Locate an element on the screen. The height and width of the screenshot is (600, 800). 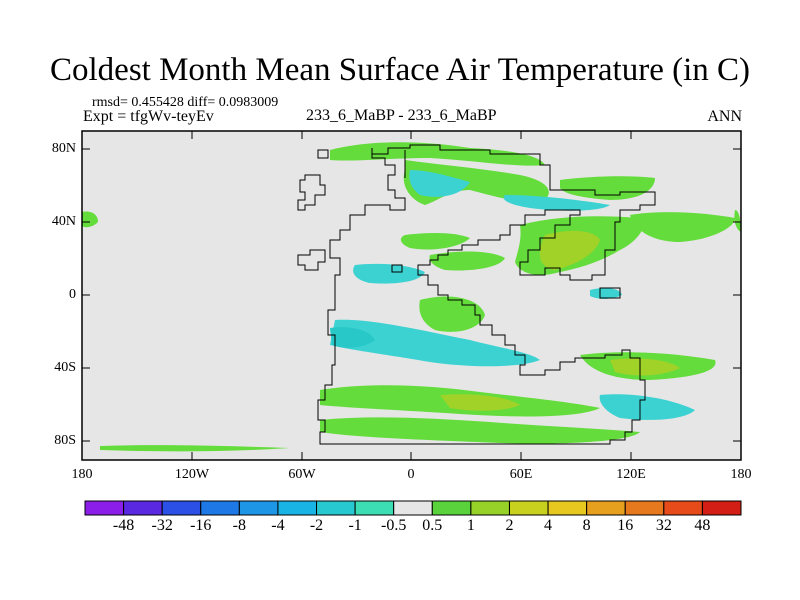
lat-label: 40N is located at coordinates (63, 221).